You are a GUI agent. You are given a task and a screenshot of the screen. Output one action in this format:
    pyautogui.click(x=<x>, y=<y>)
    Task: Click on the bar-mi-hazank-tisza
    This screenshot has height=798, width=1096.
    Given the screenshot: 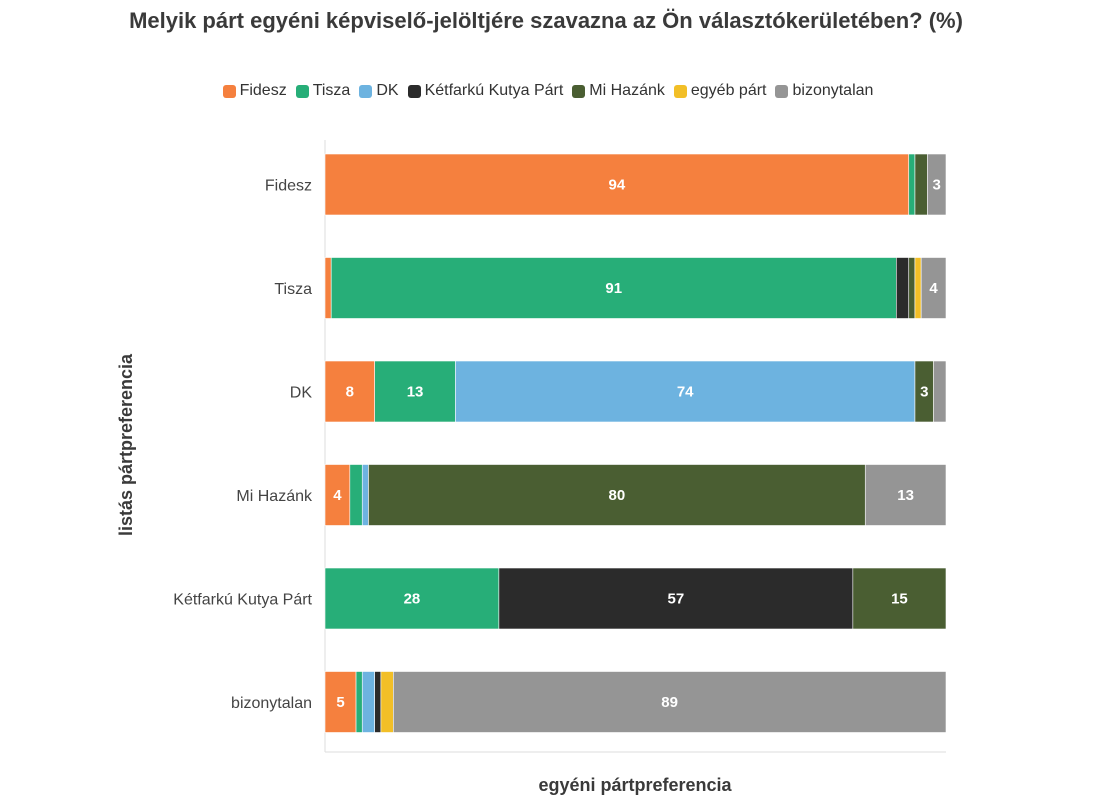 What is the action you would take?
    pyautogui.click(x=356, y=495)
    